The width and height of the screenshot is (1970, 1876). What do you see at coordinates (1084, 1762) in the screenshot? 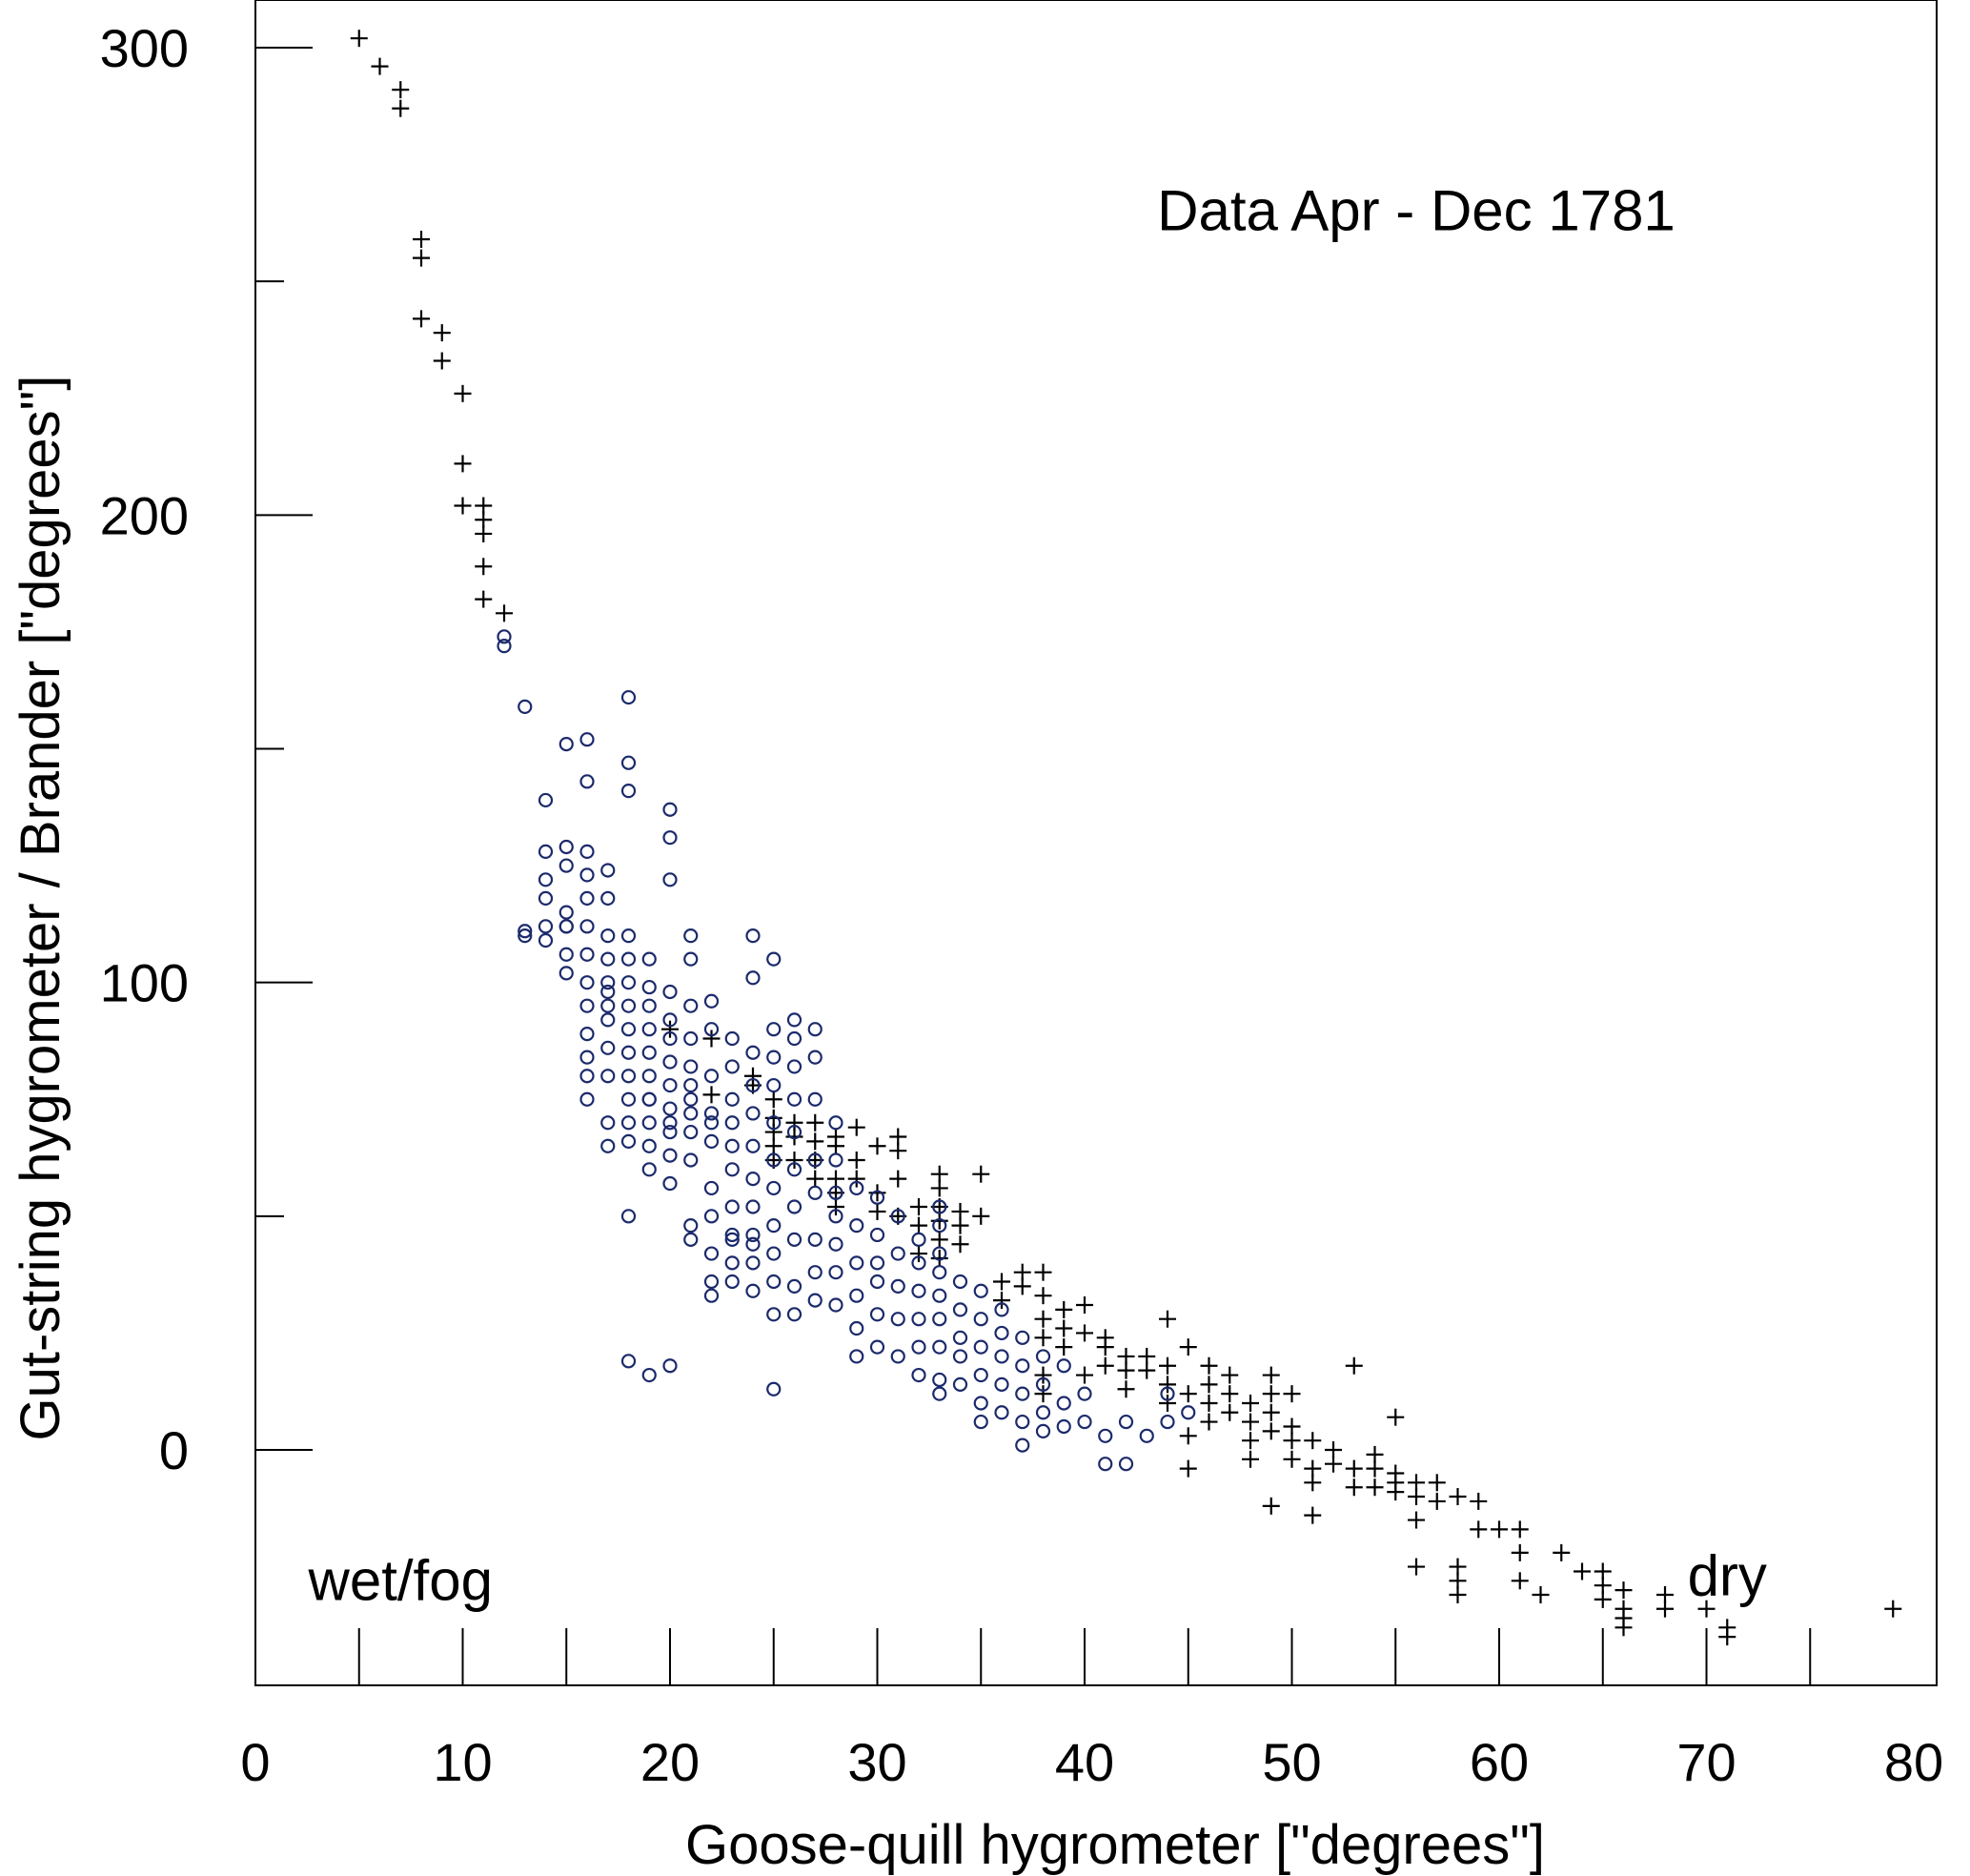
I see `x-tick-label: 40` at bounding box center [1084, 1762].